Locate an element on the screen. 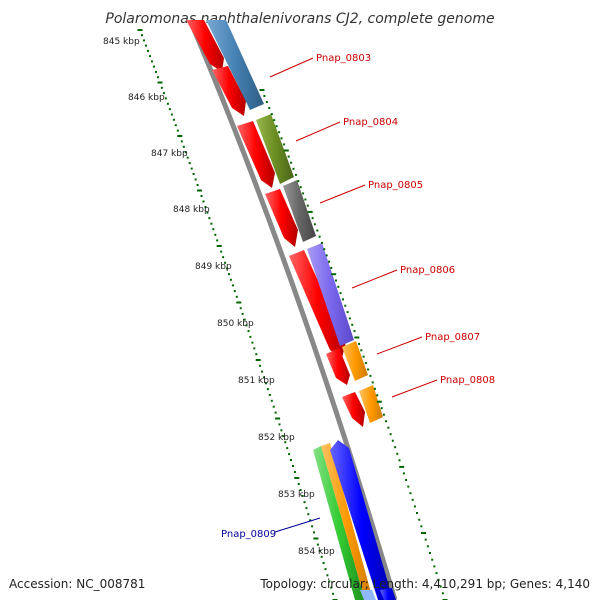 The image size is (600, 600). feature-bar-olive is located at coordinates (275, 149).